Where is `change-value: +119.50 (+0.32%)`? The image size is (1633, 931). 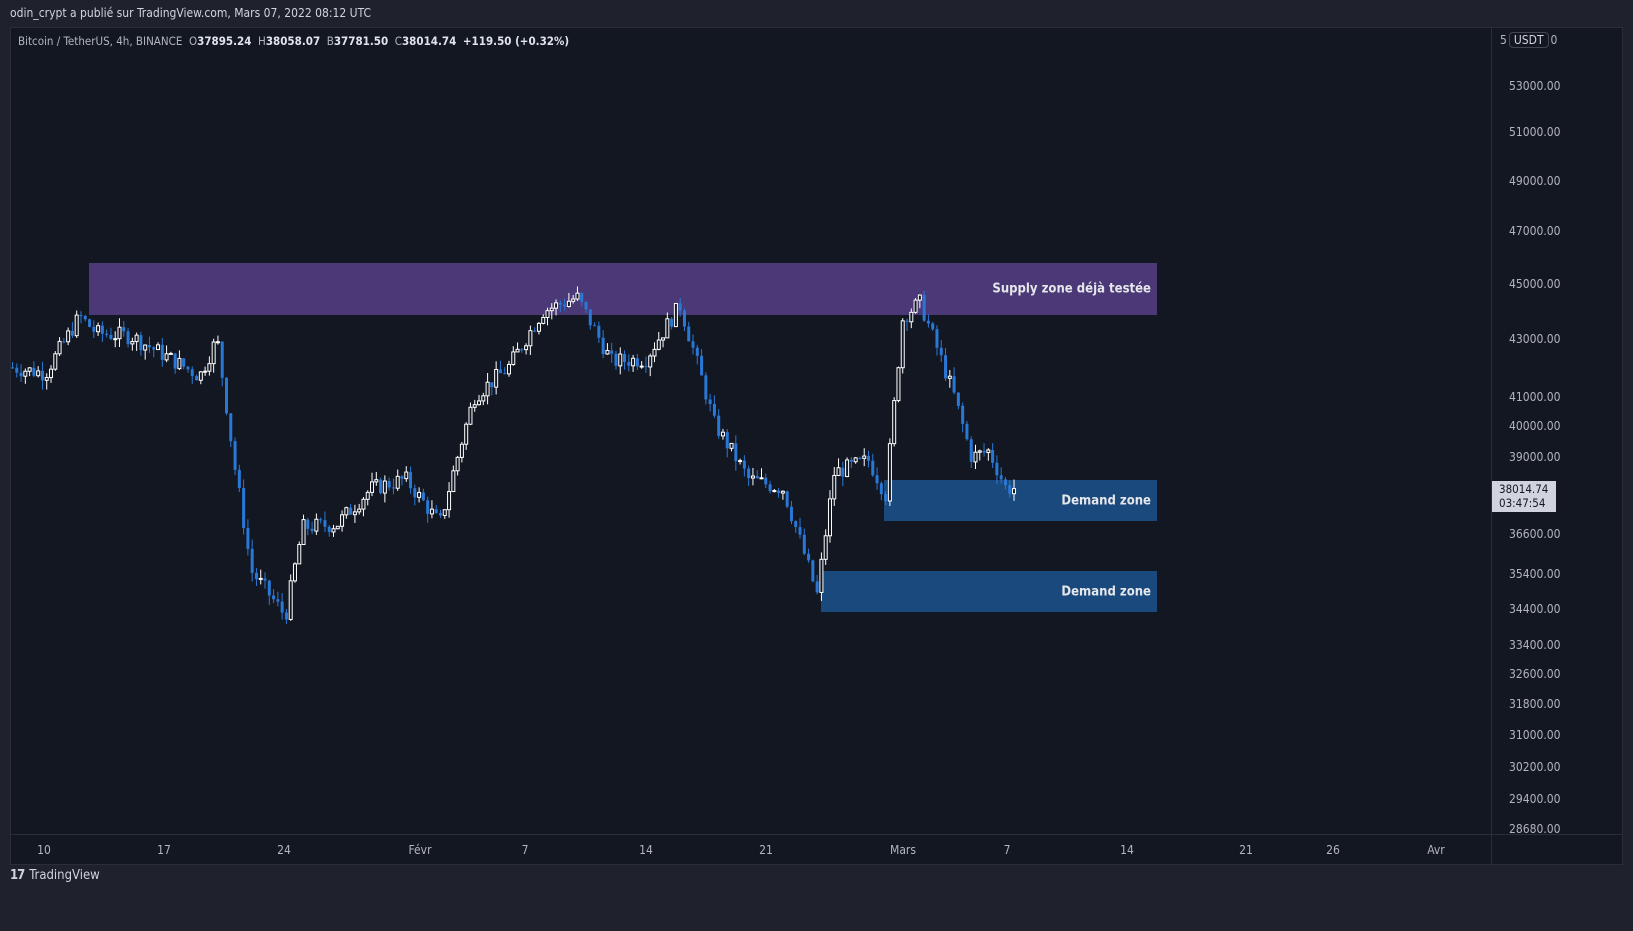 change-value: +119.50 (+0.32%) is located at coordinates (516, 41).